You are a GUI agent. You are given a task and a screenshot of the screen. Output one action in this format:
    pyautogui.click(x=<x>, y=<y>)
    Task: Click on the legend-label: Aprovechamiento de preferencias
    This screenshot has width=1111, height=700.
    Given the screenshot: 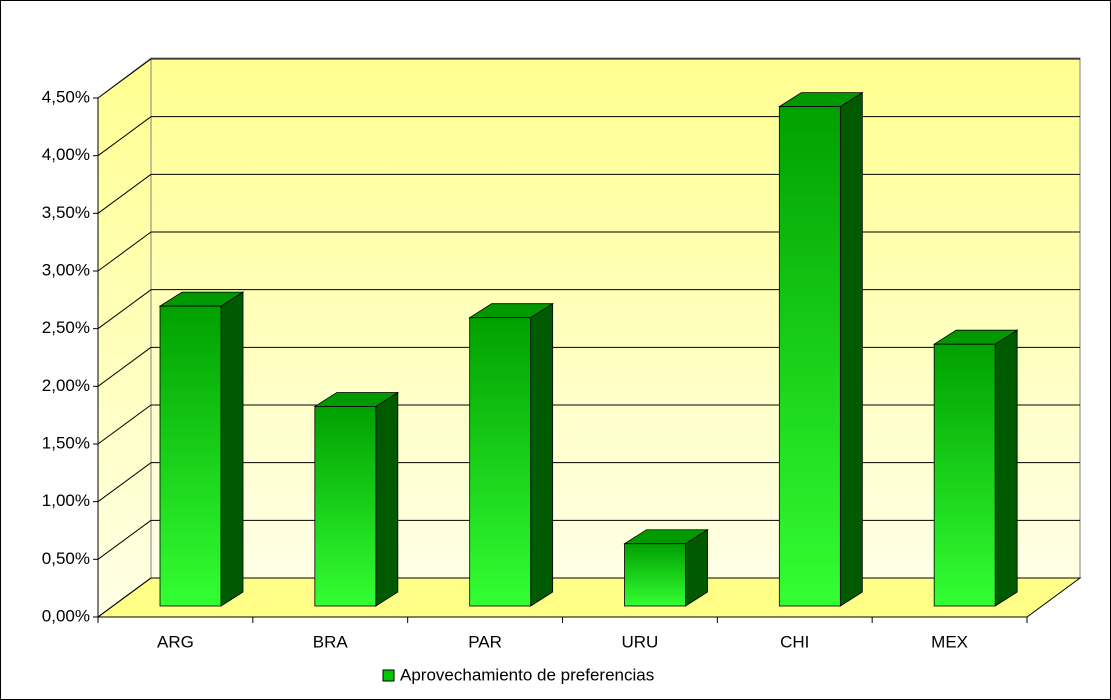 What is the action you would take?
    pyautogui.click(x=527, y=674)
    